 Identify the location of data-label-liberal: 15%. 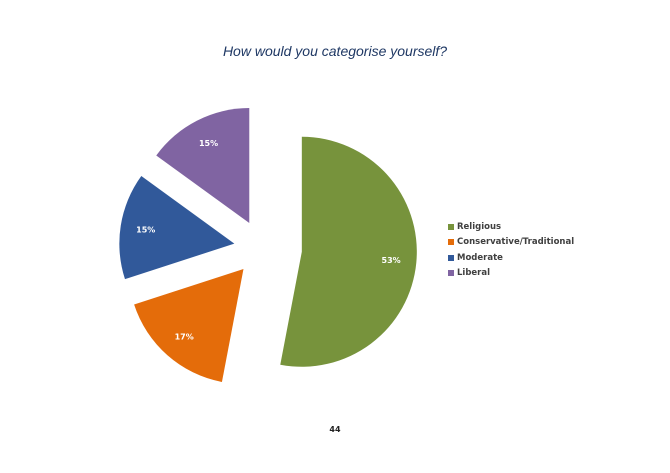
(208, 143).